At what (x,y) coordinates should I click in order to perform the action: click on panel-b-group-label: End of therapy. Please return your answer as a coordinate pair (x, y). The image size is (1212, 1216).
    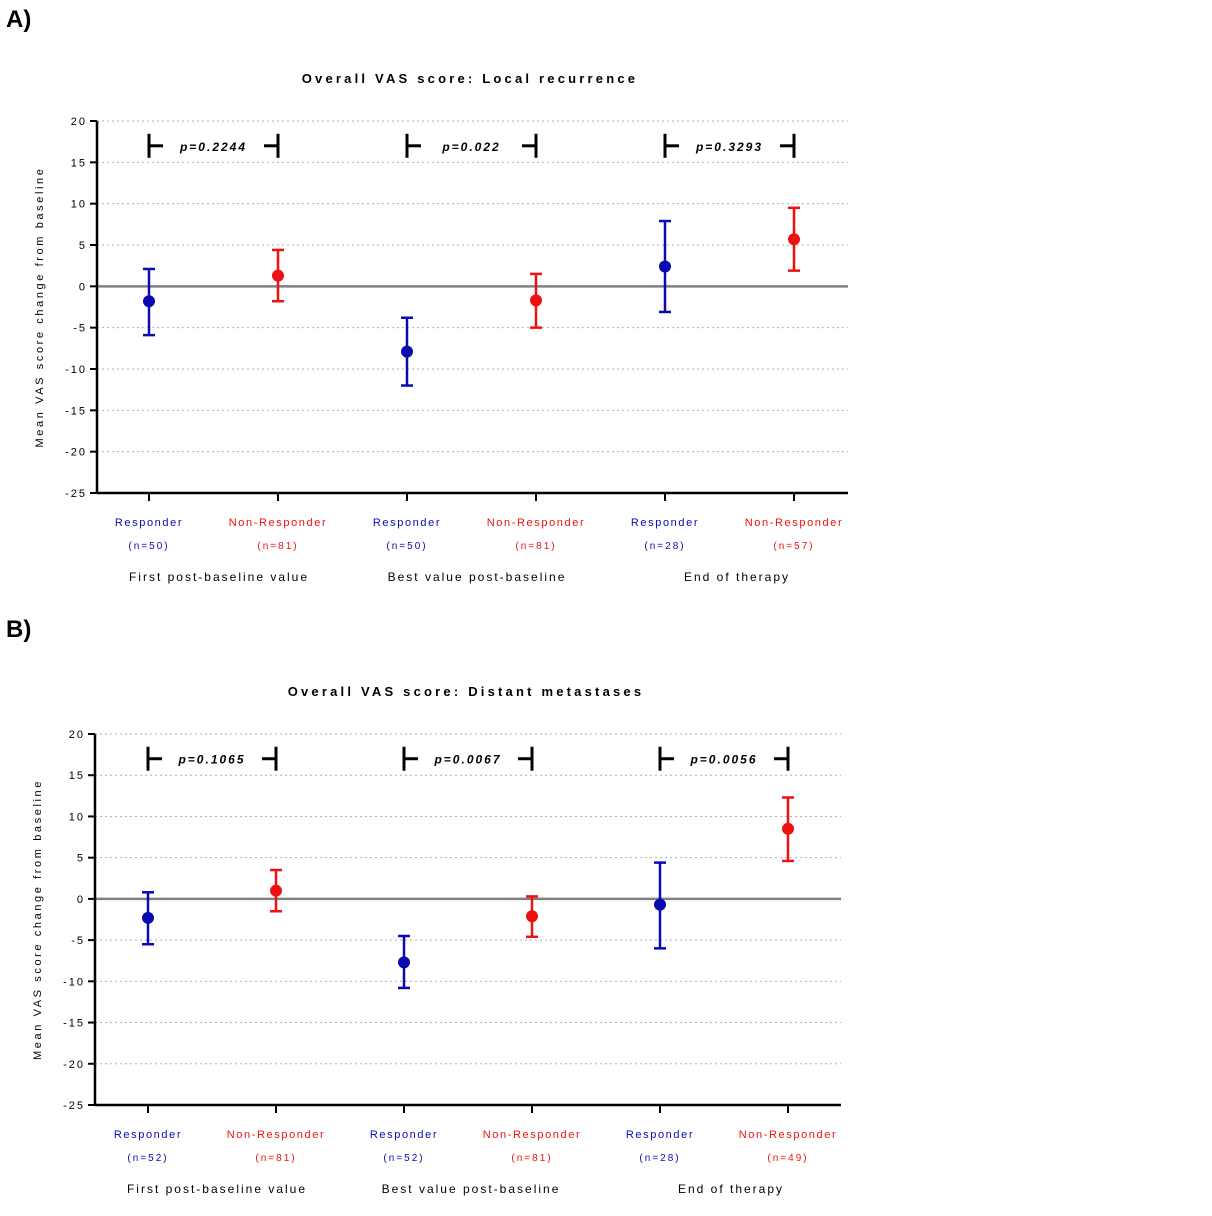
    Looking at the image, I should click on (731, 1189).